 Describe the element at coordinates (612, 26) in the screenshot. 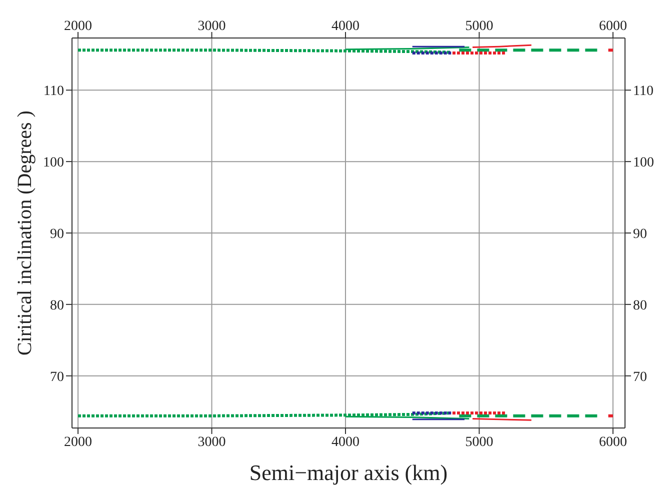

I see `x-tick-label: 6000` at that location.